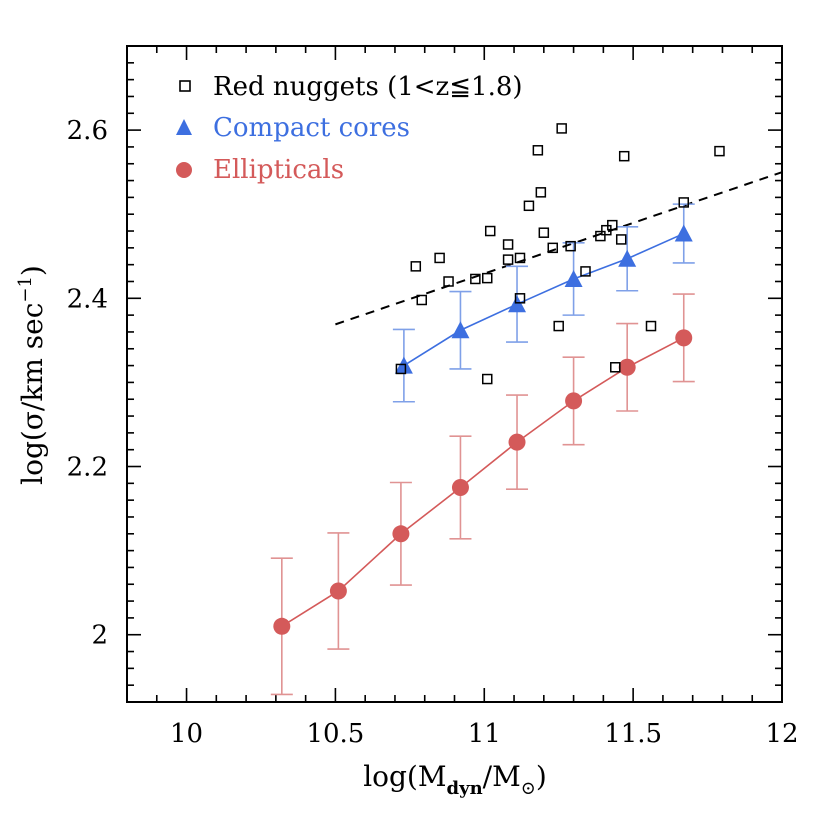 The image size is (830, 830). Describe the element at coordinates (32, 375) in the screenshot. I see `y-axis-title: log(σ/km sec−1)` at that location.